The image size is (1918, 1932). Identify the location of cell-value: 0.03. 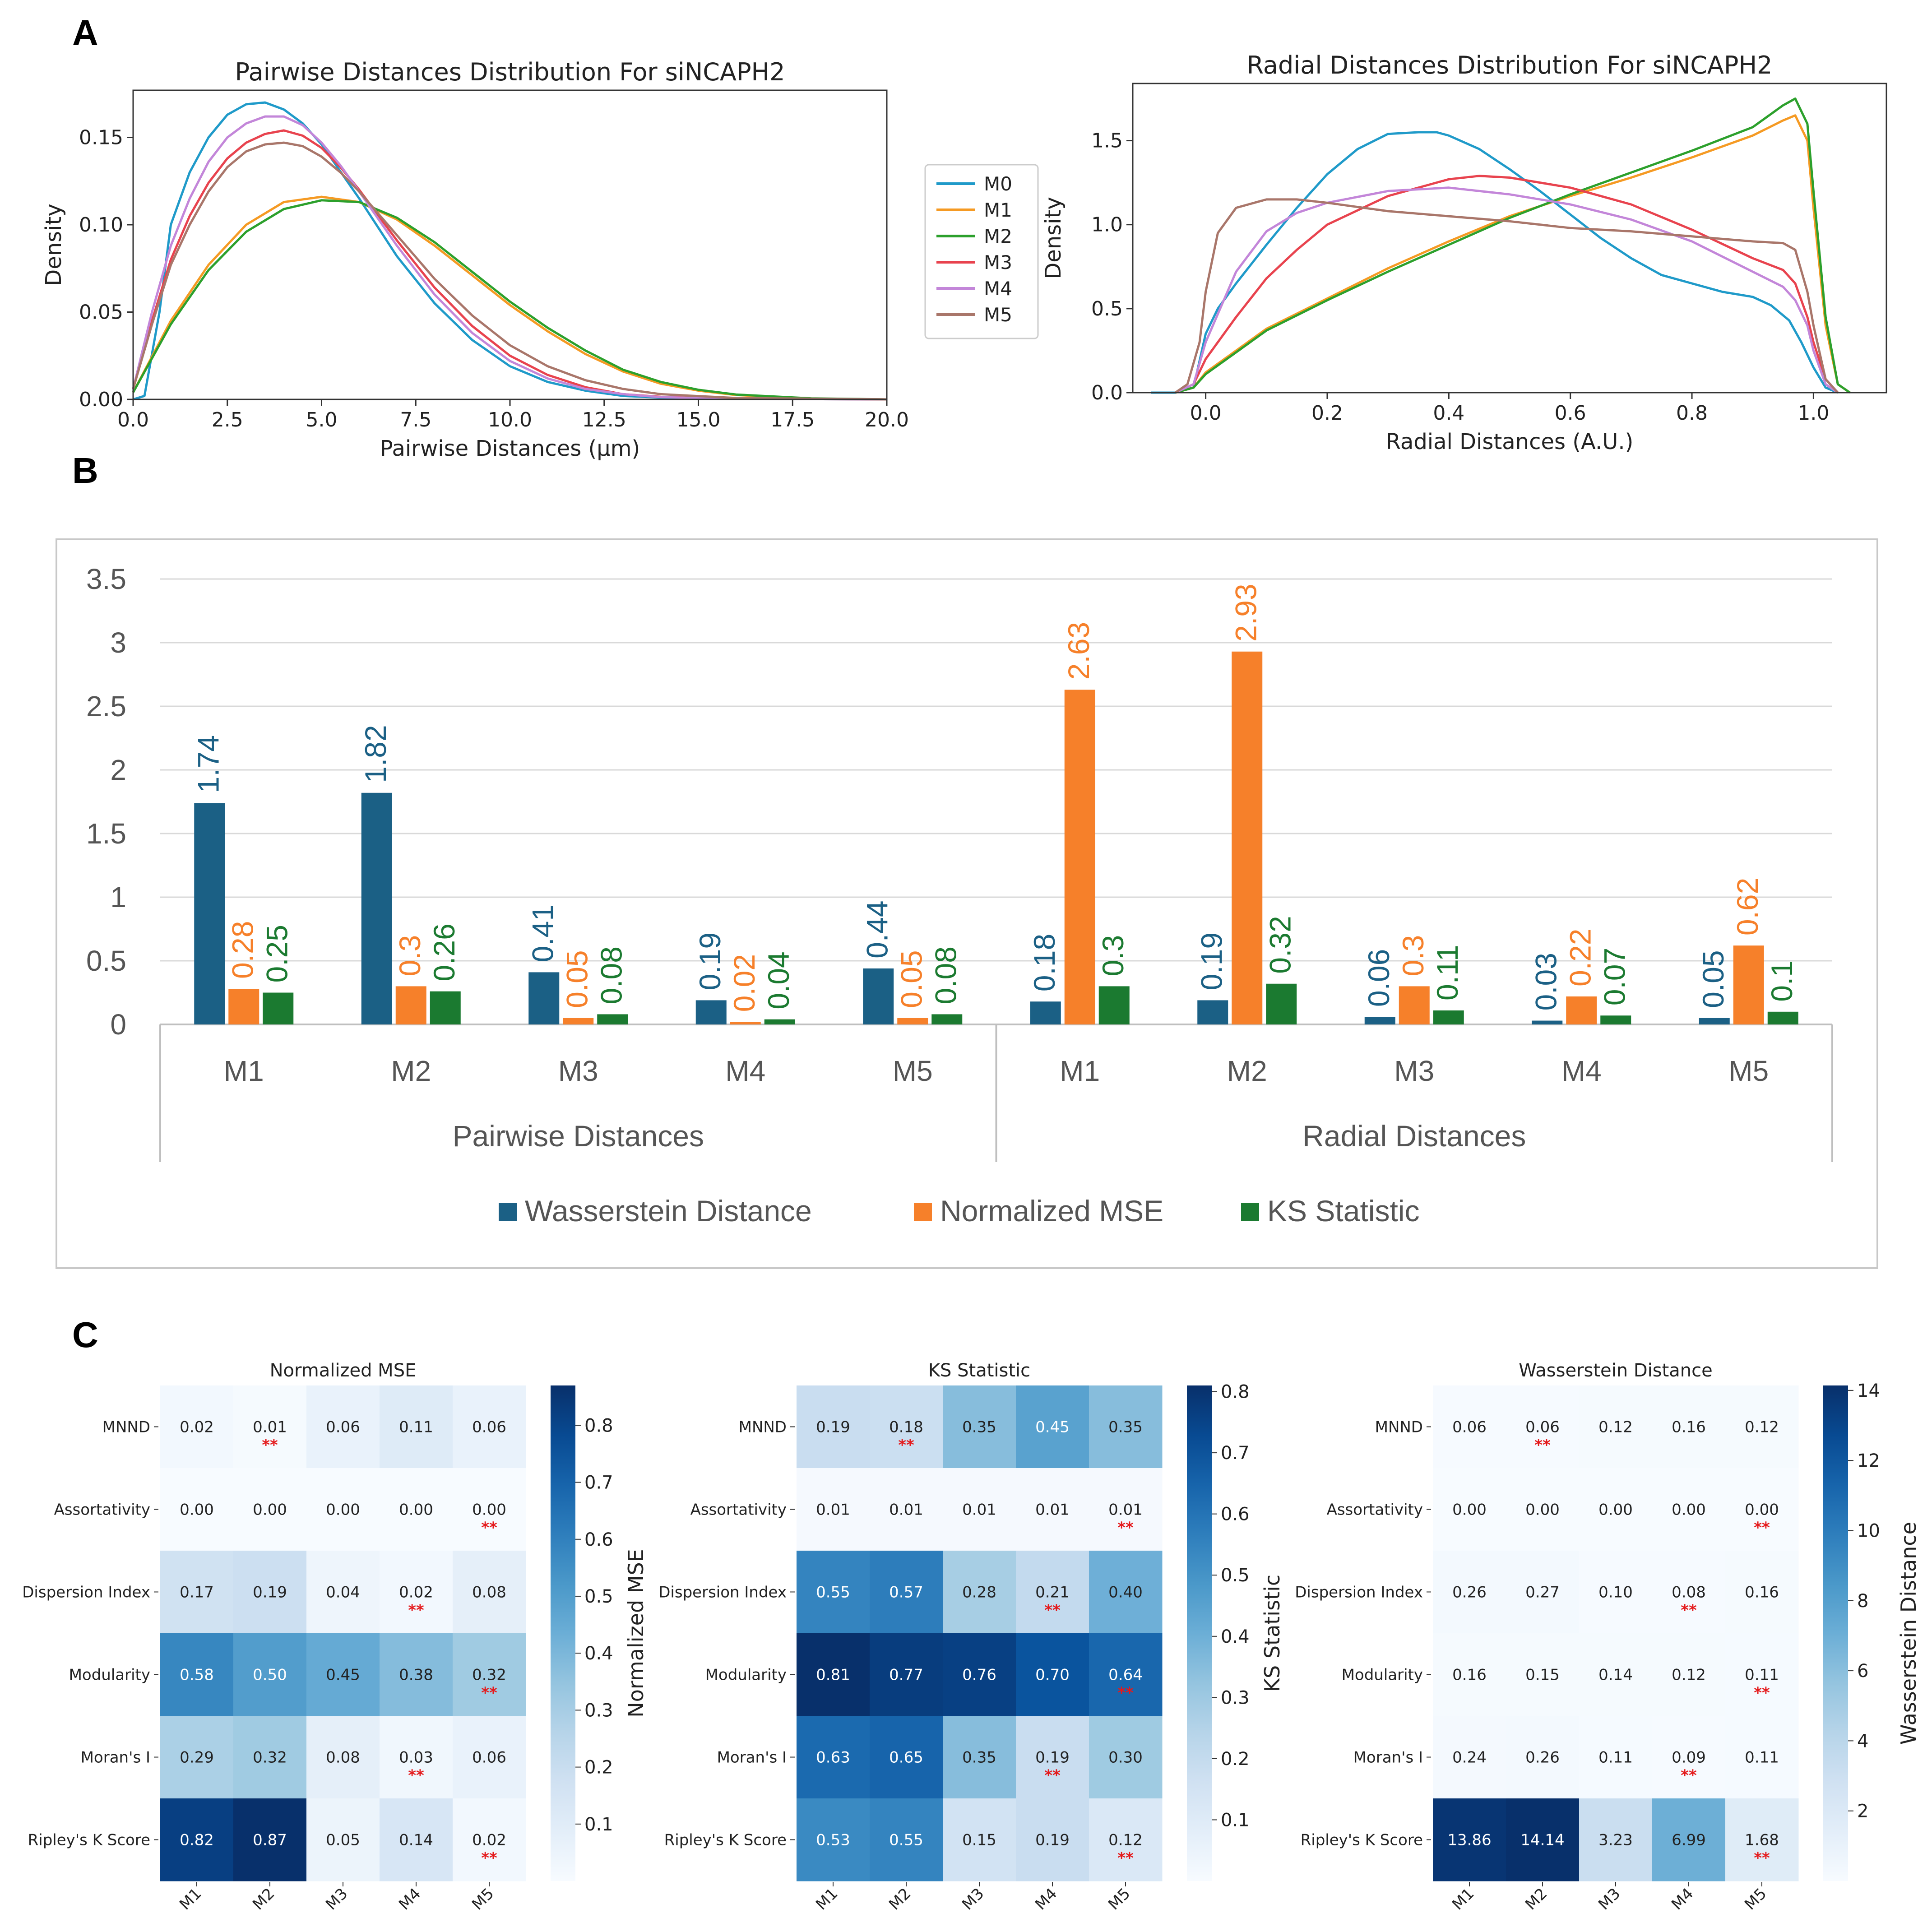
(416, 1758).